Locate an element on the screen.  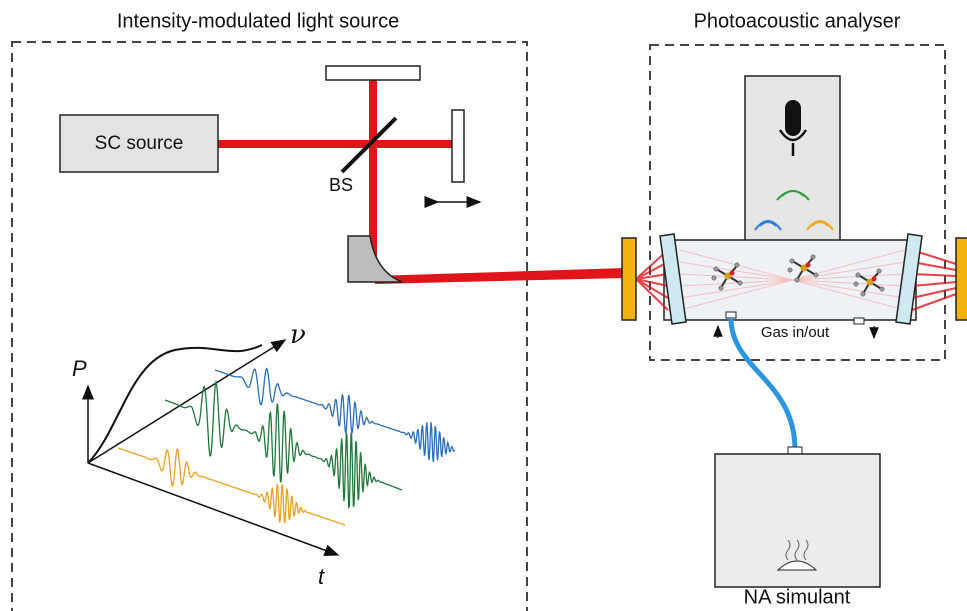
cell-beams is located at coordinates (796, 280).